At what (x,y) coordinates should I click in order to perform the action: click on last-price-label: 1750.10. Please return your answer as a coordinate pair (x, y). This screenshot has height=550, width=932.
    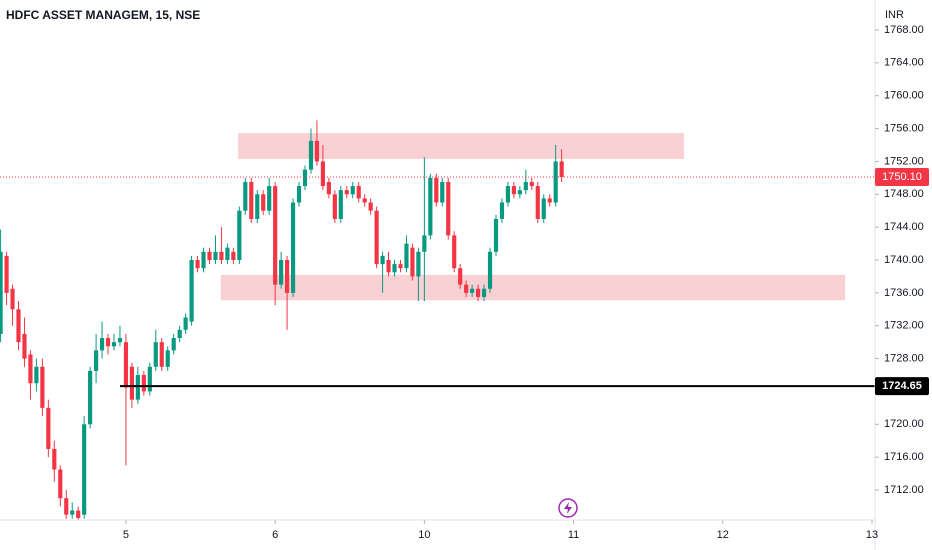
    Looking at the image, I should click on (902, 177).